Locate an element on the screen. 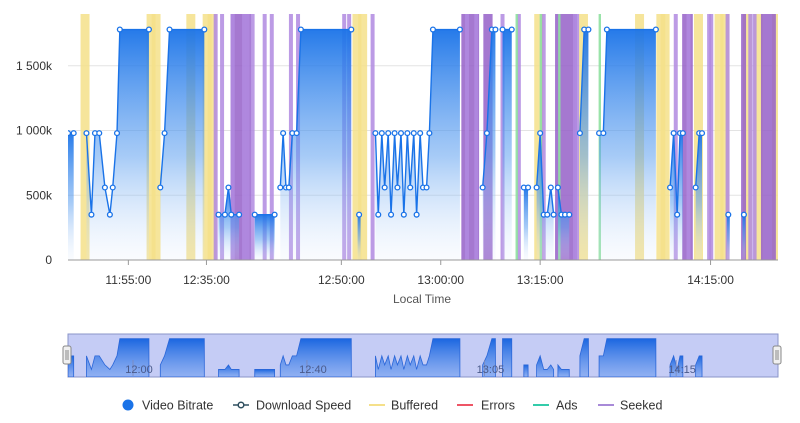 The width and height of the screenshot is (800, 423). legend-label: Buffered is located at coordinates (414, 406).